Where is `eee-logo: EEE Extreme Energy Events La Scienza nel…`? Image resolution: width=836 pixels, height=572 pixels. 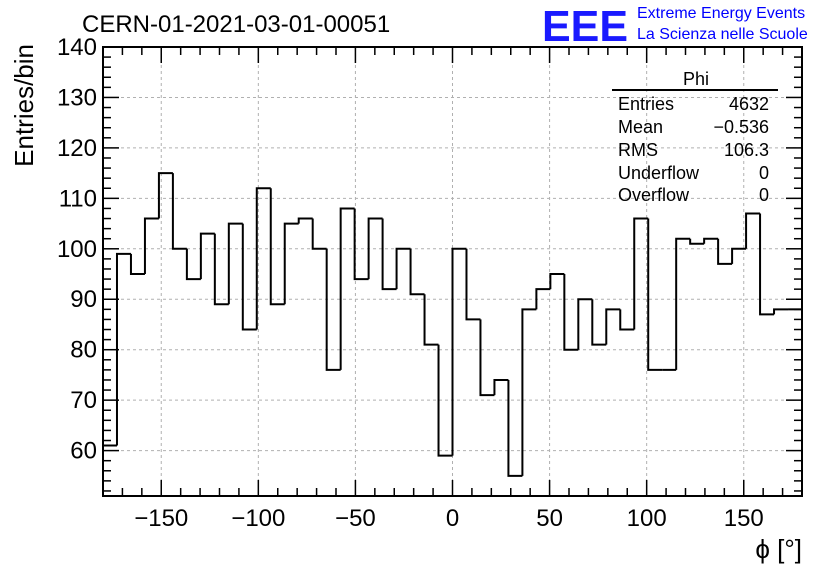
eee-logo: EEE Extreme Energy Events La Scienza nel… is located at coordinates (675, 26).